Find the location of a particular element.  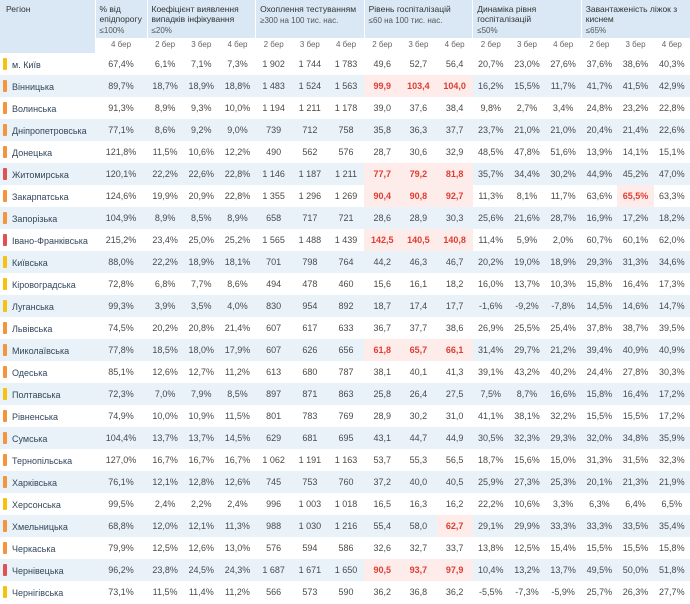

value-cell: 104,4% is located at coordinates (121, 438).